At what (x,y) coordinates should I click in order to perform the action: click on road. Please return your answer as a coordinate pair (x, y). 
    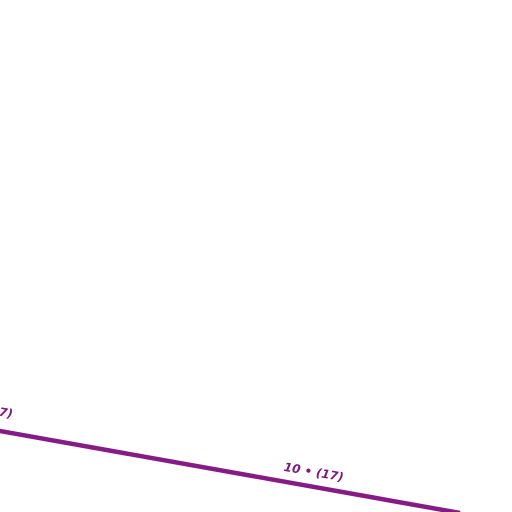
    Looking at the image, I should click on (230, 470).